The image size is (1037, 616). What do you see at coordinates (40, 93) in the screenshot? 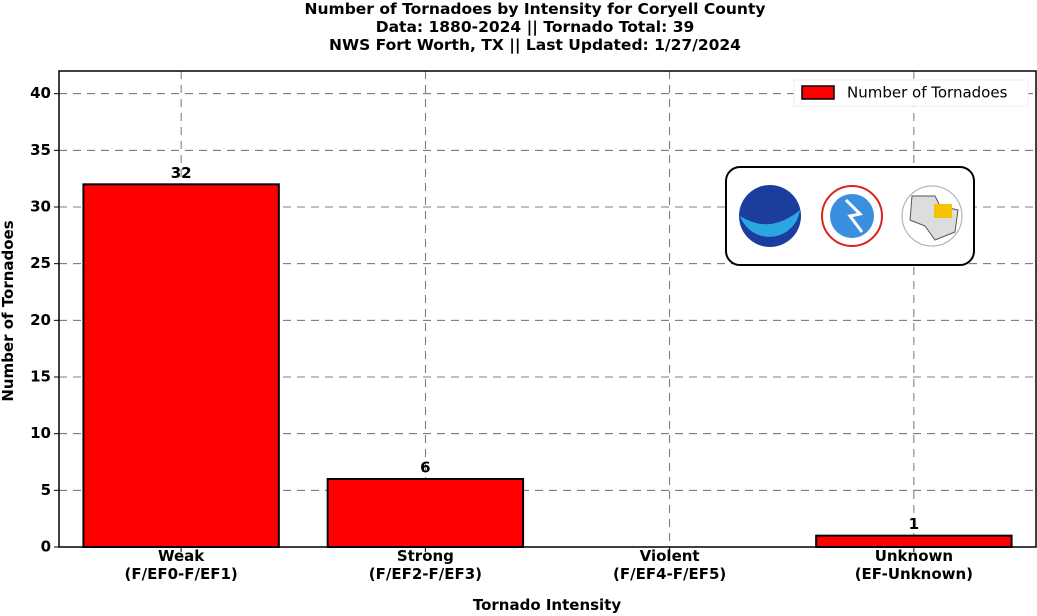
I see `y-tick-label: 40` at bounding box center [40, 93].